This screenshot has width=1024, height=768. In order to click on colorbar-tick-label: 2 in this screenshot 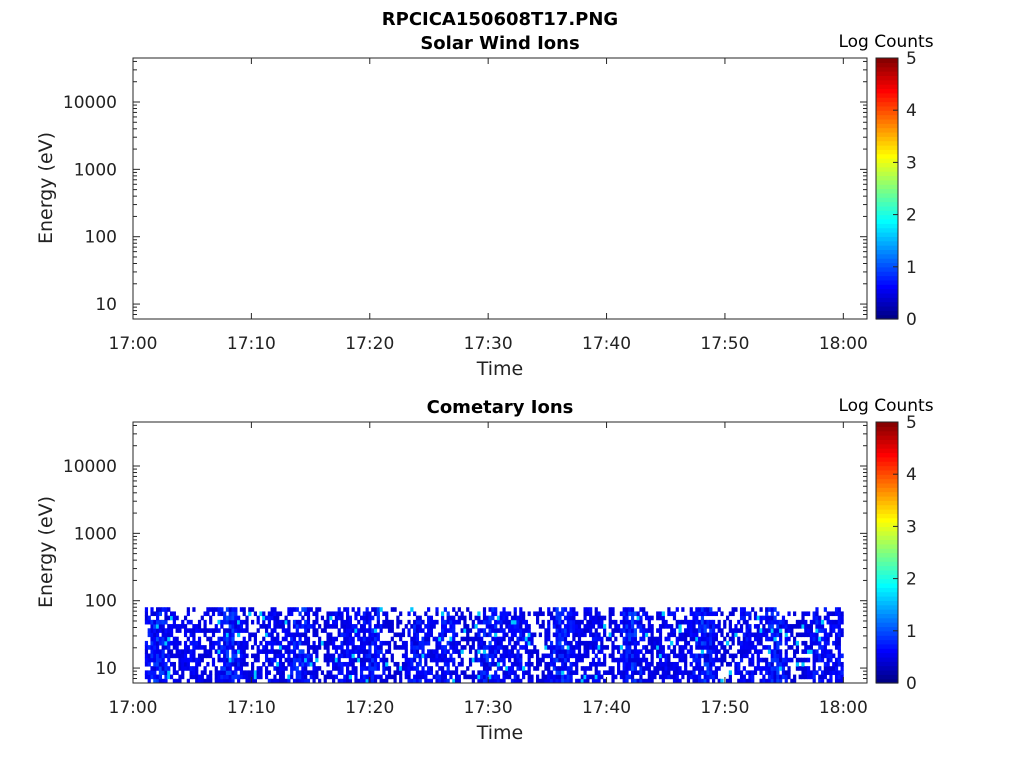, I will do `click(911, 580)`.